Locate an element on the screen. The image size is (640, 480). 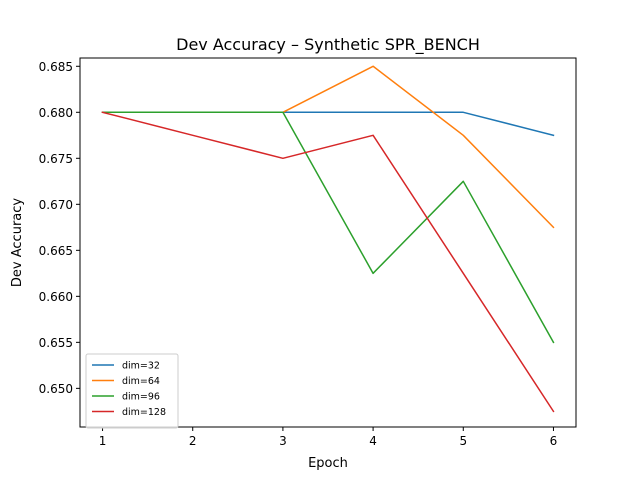
y-tick-label: 0.665 is located at coordinates (56, 251).